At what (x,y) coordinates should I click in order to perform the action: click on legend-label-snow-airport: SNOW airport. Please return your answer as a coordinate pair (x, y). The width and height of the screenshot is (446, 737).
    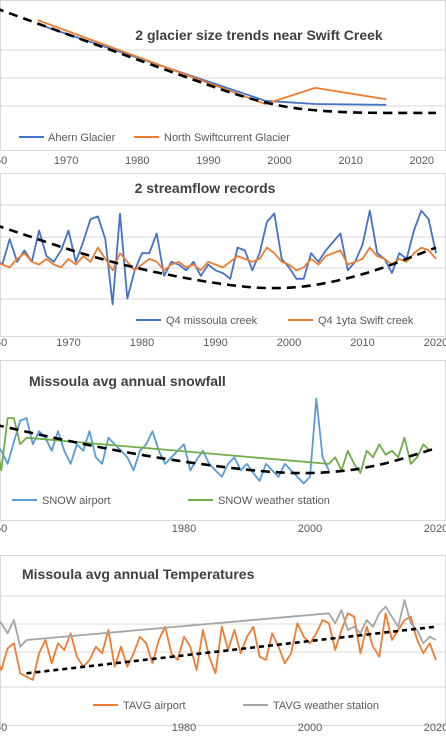
    Looking at the image, I should click on (76, 501).